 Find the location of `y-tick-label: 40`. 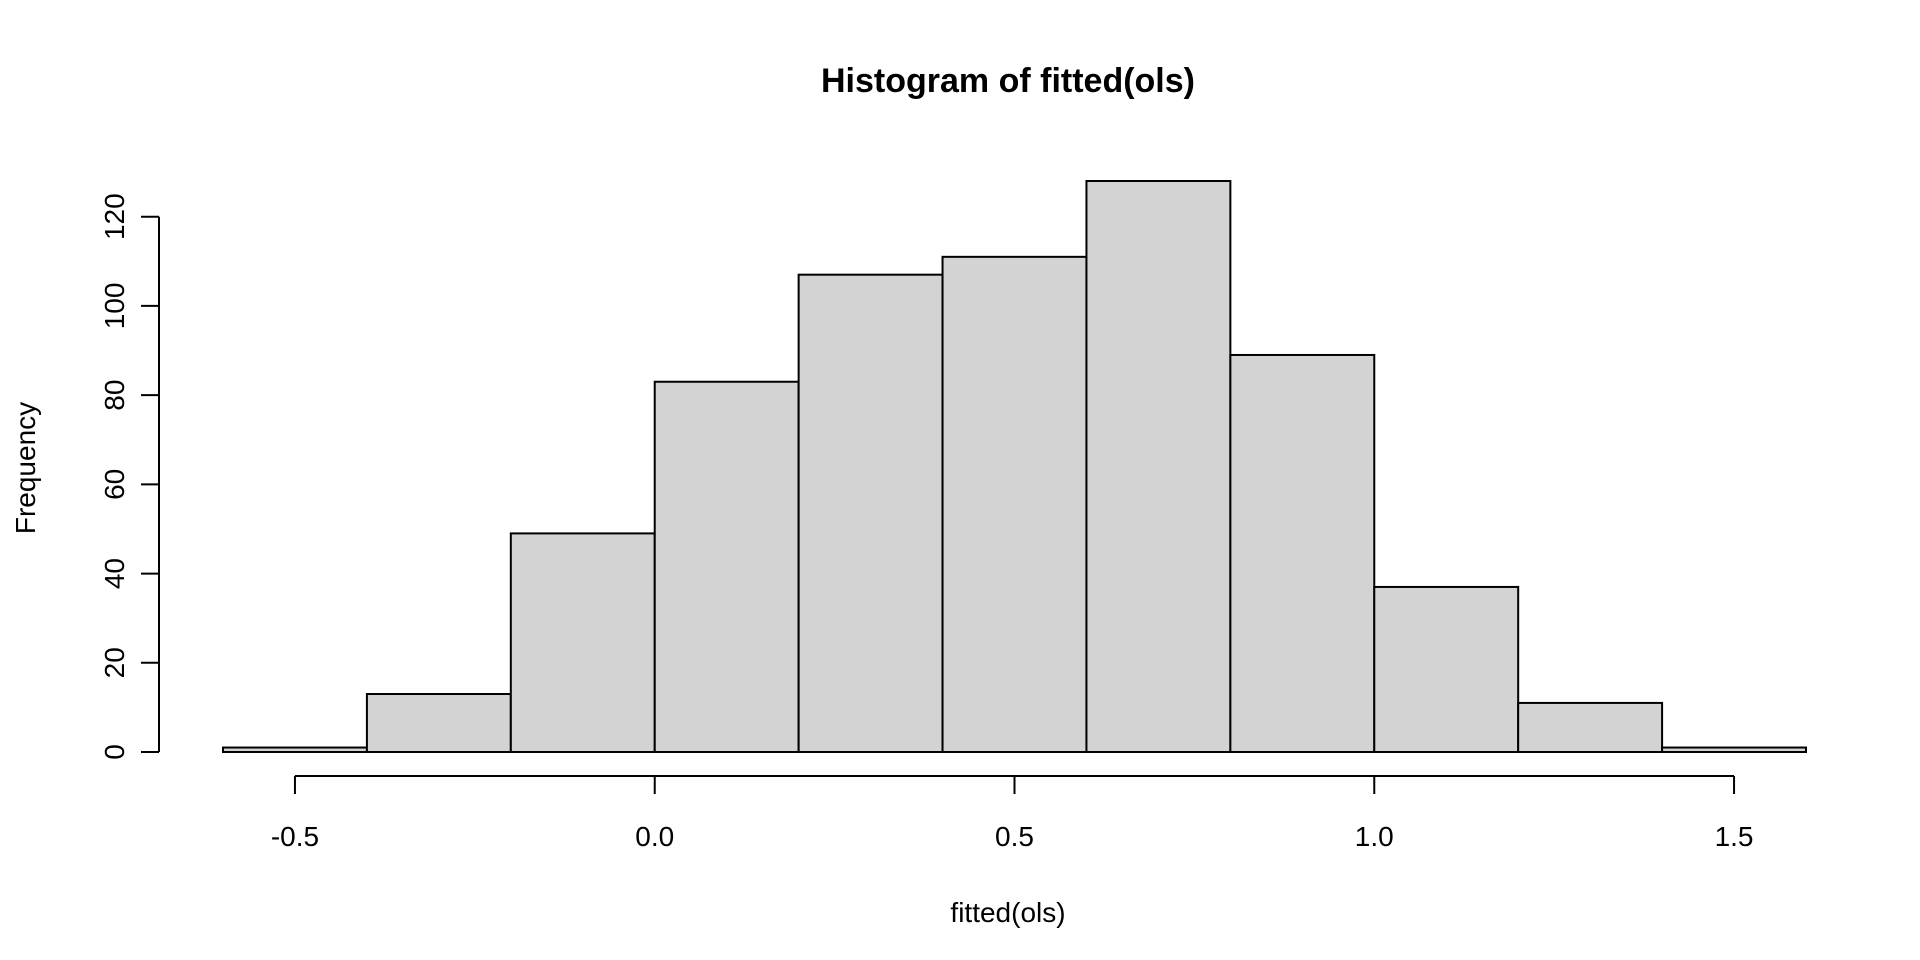

y-tick-label: 40 is located at coordinates (114, 573).